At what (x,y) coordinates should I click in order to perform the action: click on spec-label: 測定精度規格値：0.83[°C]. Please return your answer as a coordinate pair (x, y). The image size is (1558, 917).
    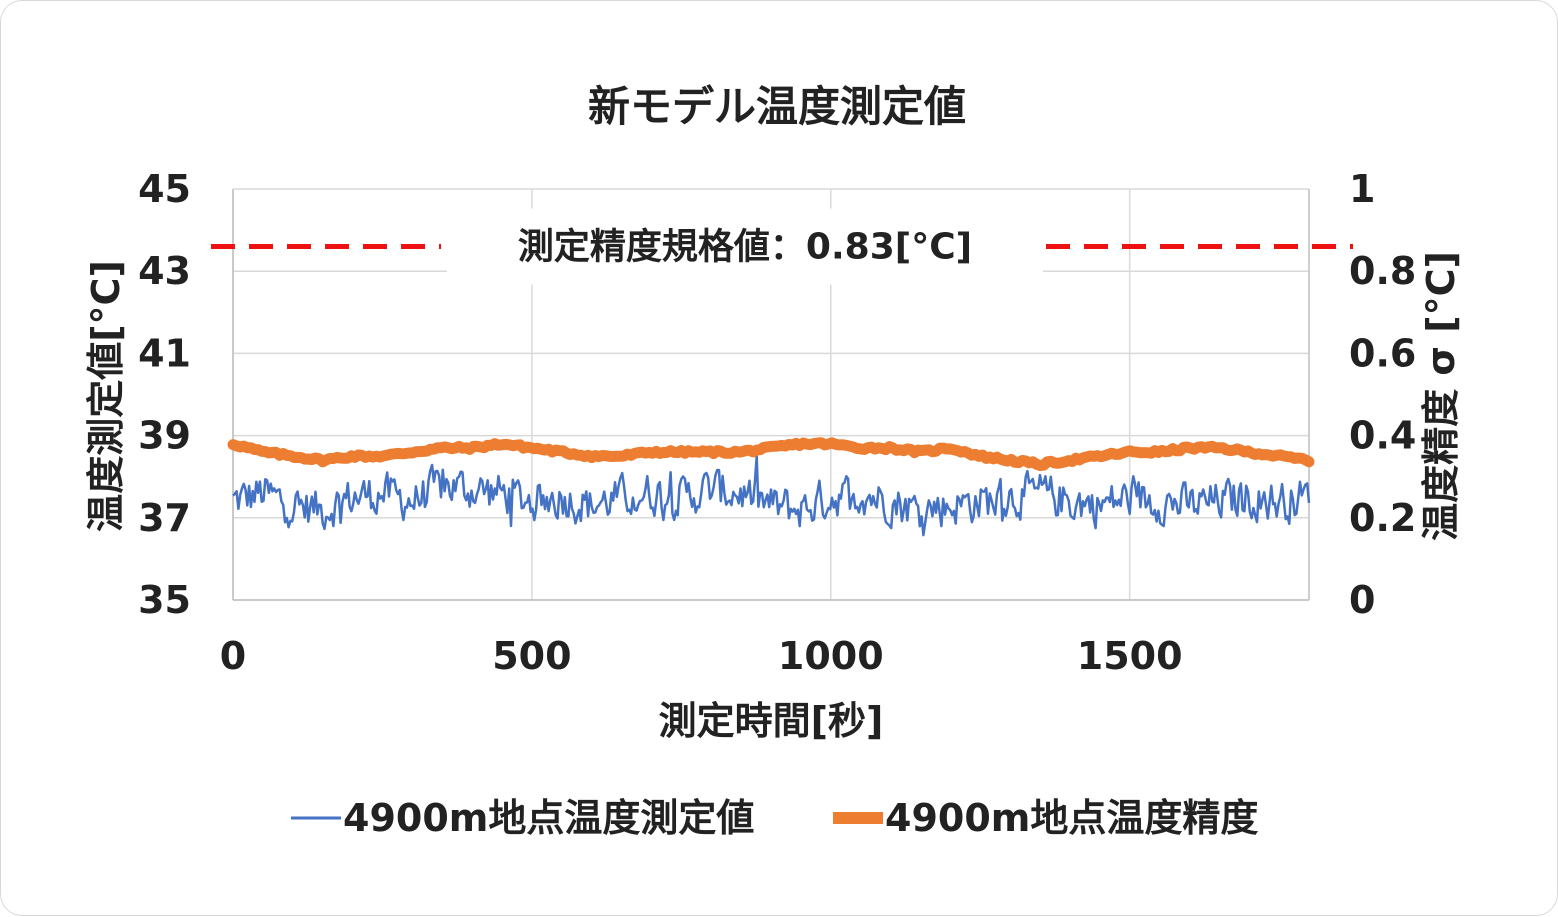
    Looking at the image, I should click on (745, 247).